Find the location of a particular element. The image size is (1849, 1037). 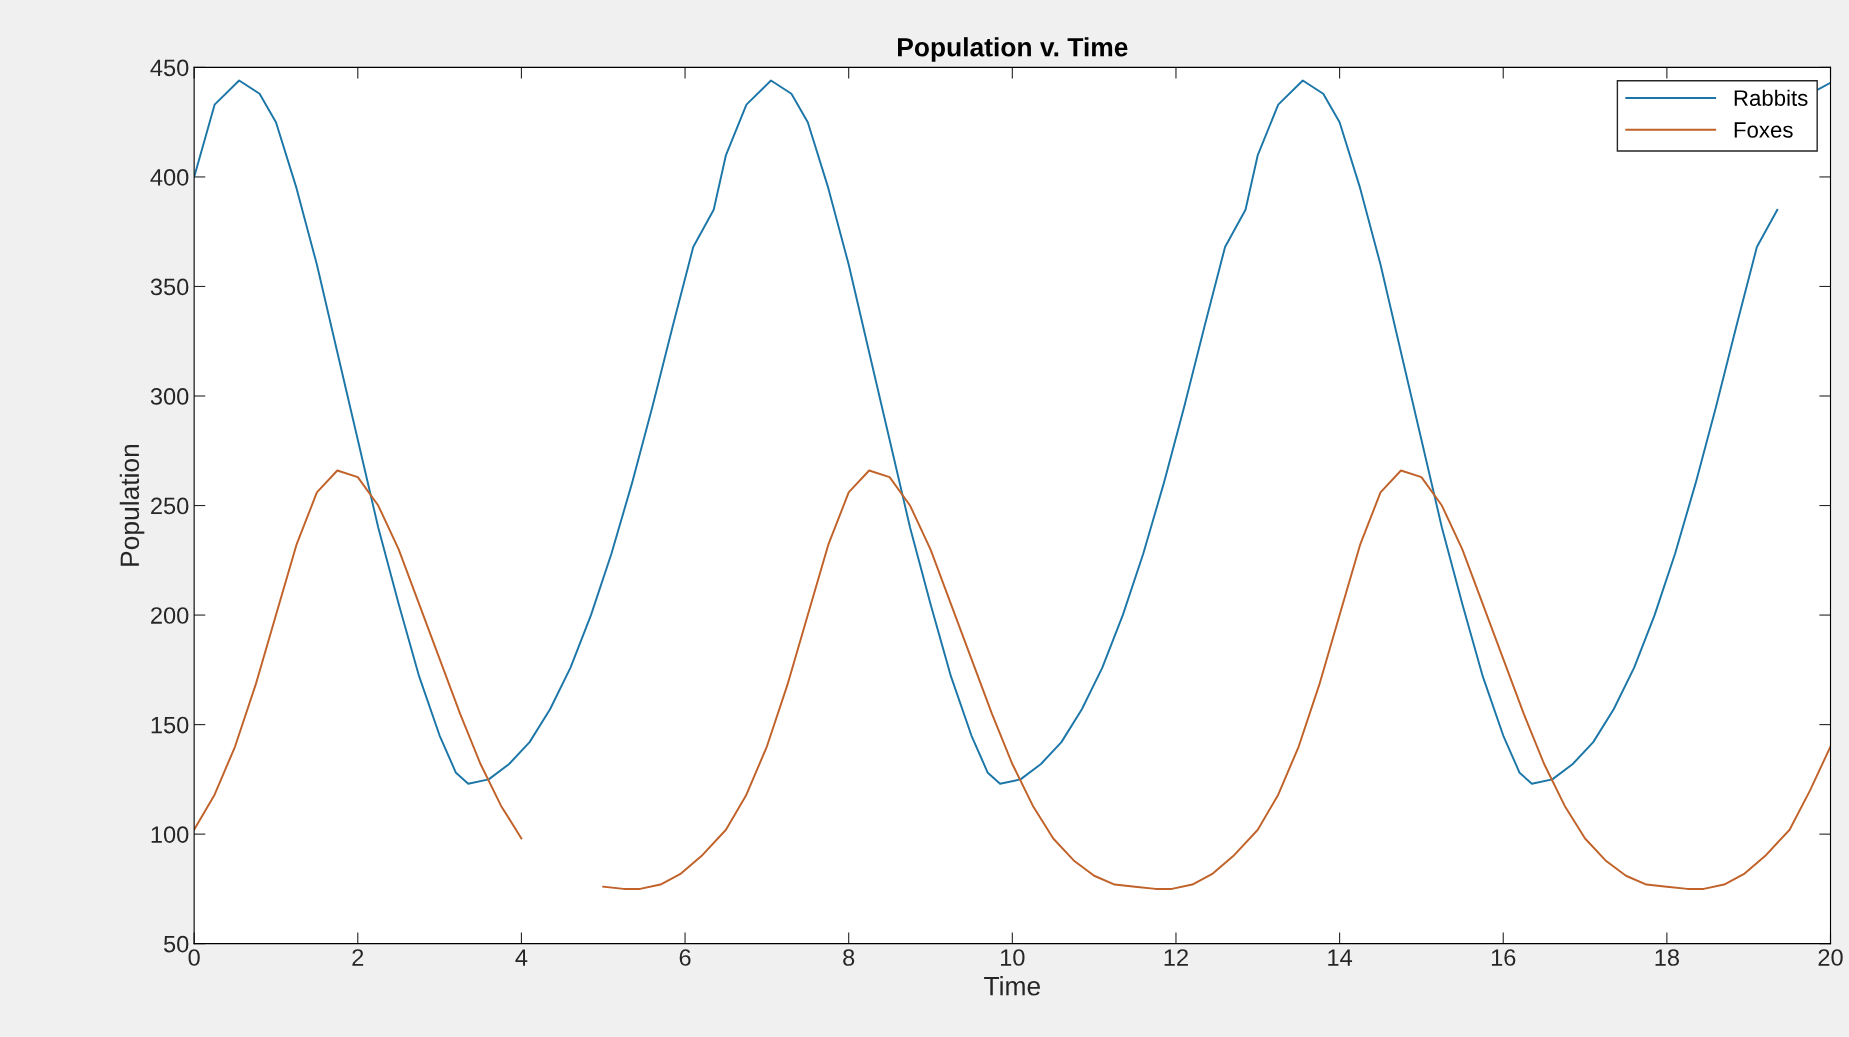

x-tick-label: 16 is located at coordinates (1503, 957).